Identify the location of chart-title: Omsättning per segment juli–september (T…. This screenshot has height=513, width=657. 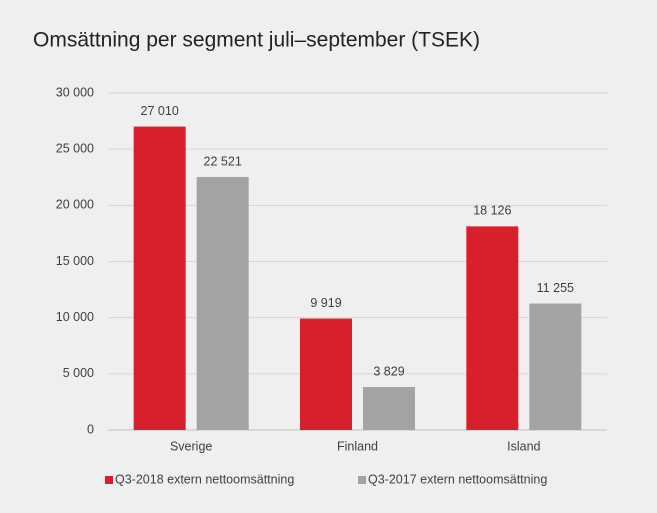
(256, 40).